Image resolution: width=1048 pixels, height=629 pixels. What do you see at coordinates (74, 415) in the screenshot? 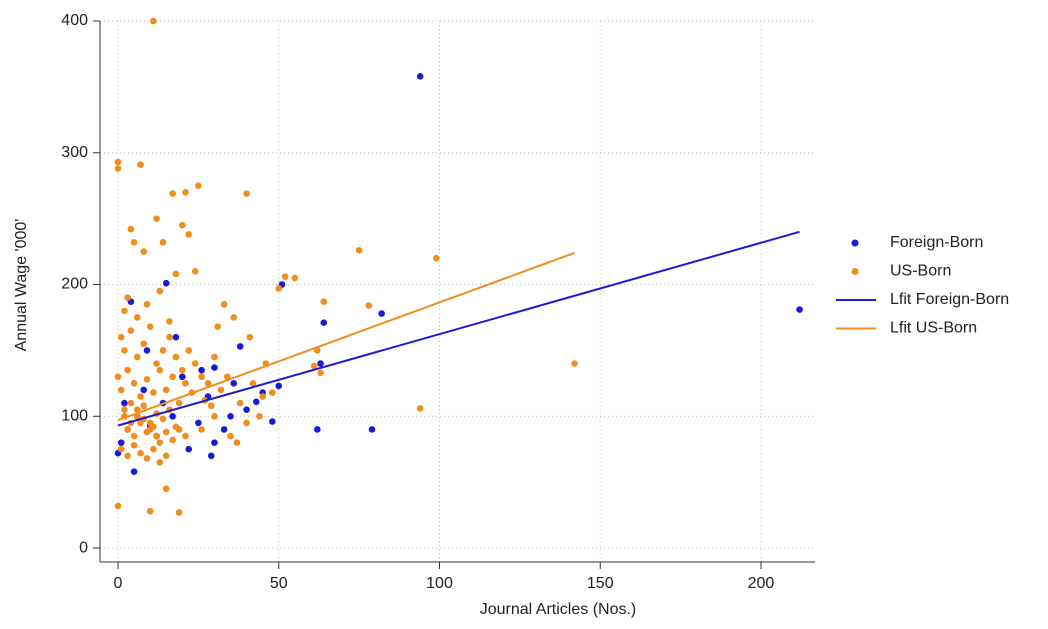
I see `y-tick-label: 100` at bounding box center [74, 415].